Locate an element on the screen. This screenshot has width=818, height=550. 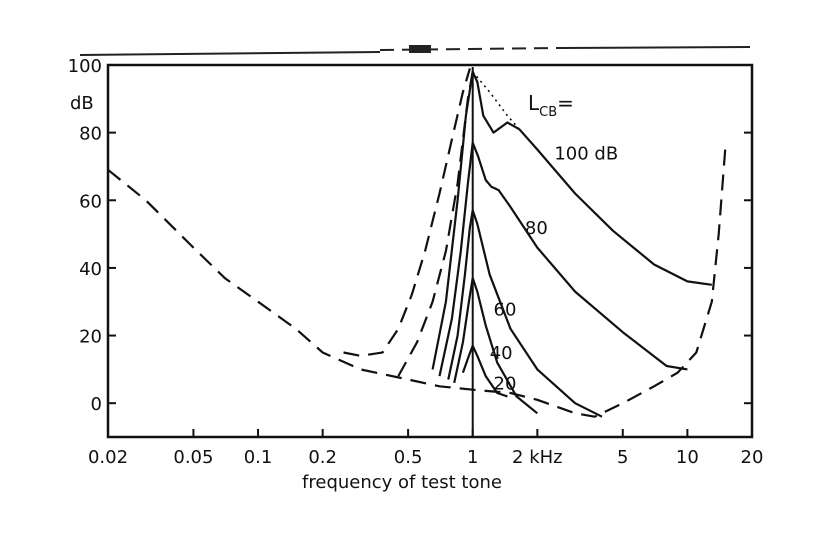
x-tick-label: 10 is located at coordinates (687, 457).